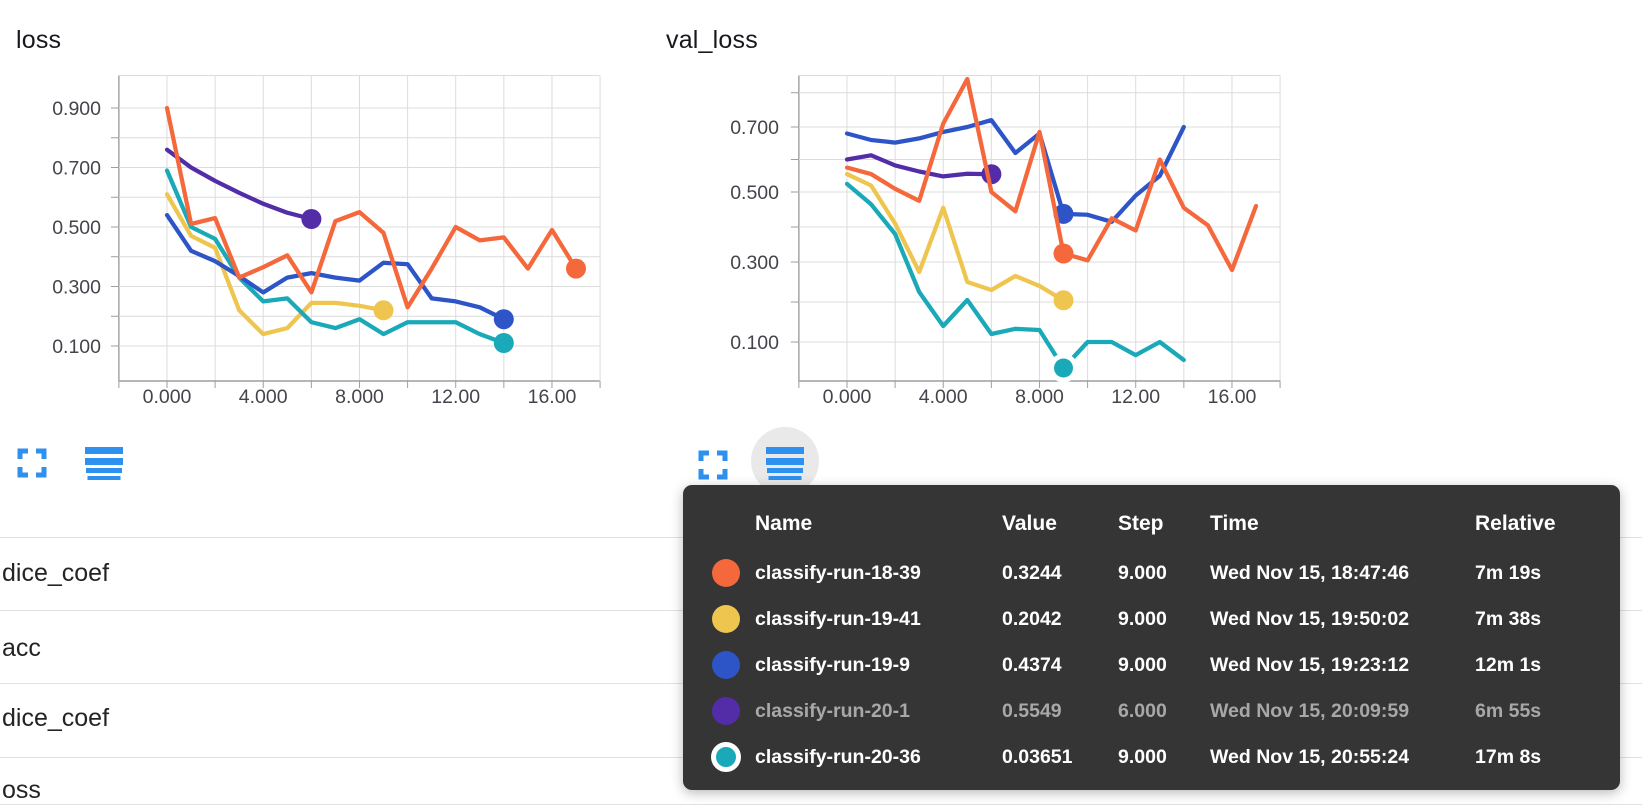 This screenshot has height=808, width=1642. Describe the element at coordinates (1508, 711) in the screenshot. I see `relative-cell: 6m 55s` at that location.